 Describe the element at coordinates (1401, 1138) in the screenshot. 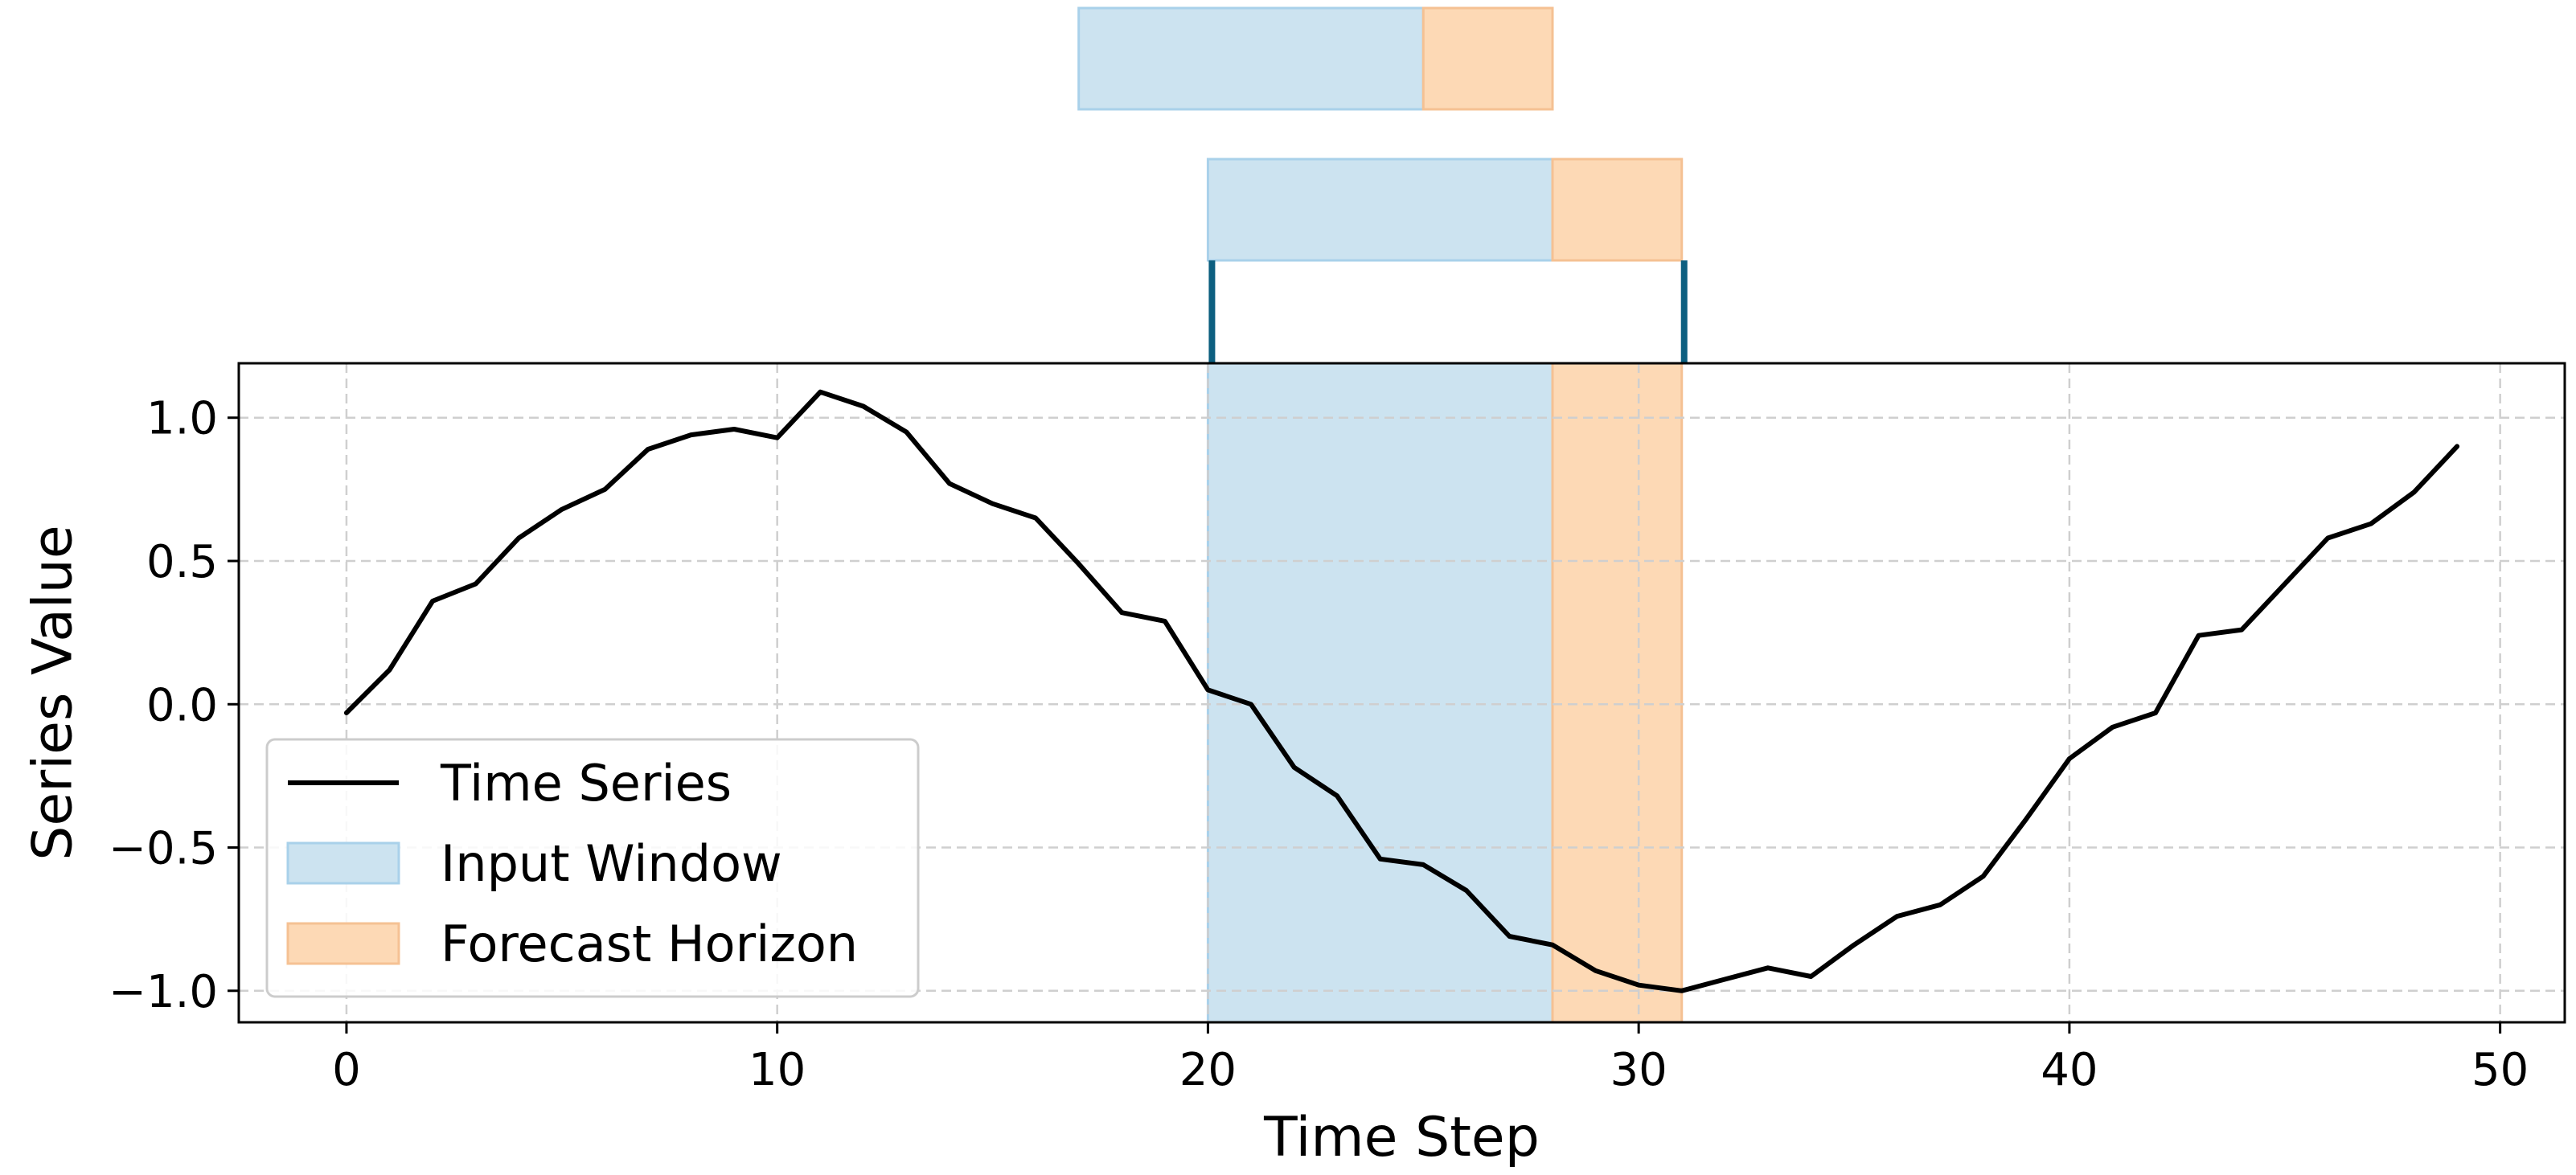

I see `x-axis-label: Time Step` at that location.